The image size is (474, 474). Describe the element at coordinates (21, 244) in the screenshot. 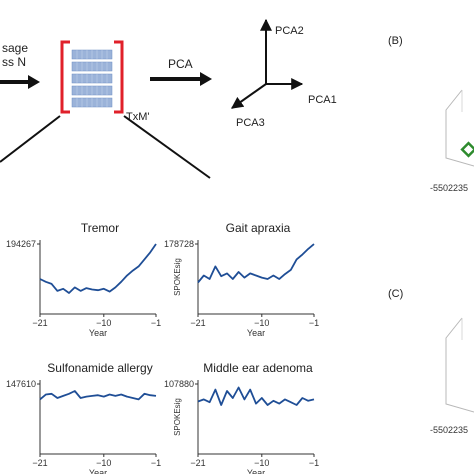

I see `y-tick-label: 194267` at that location.